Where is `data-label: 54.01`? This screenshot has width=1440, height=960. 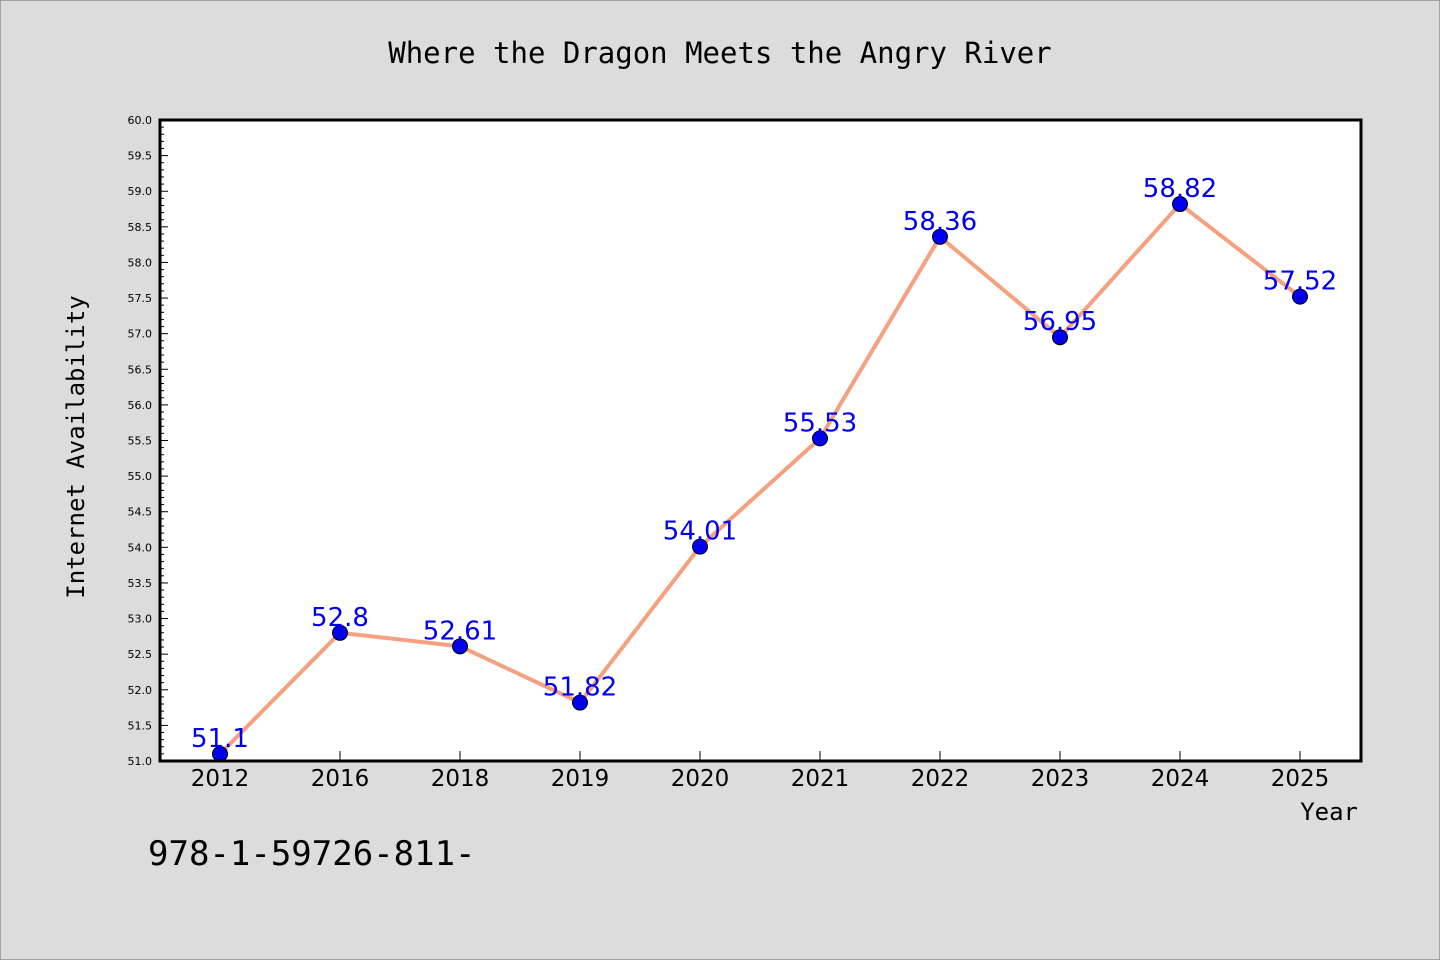 data-label: 54.01 is located at coordinates (700, 532).